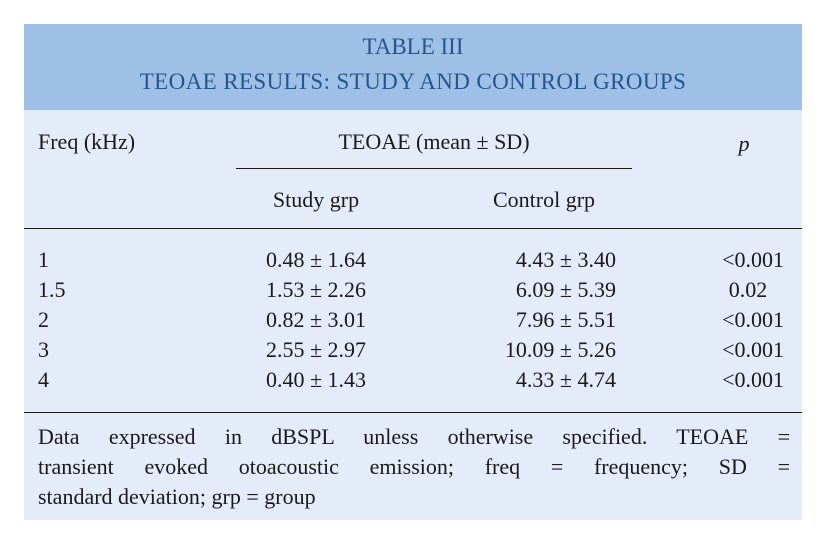 The image size is (826, 544). Describe the element at coordinates (560, 349) in the screenshot. I see `cell-control: 10.09 ± 5.26` at that location.